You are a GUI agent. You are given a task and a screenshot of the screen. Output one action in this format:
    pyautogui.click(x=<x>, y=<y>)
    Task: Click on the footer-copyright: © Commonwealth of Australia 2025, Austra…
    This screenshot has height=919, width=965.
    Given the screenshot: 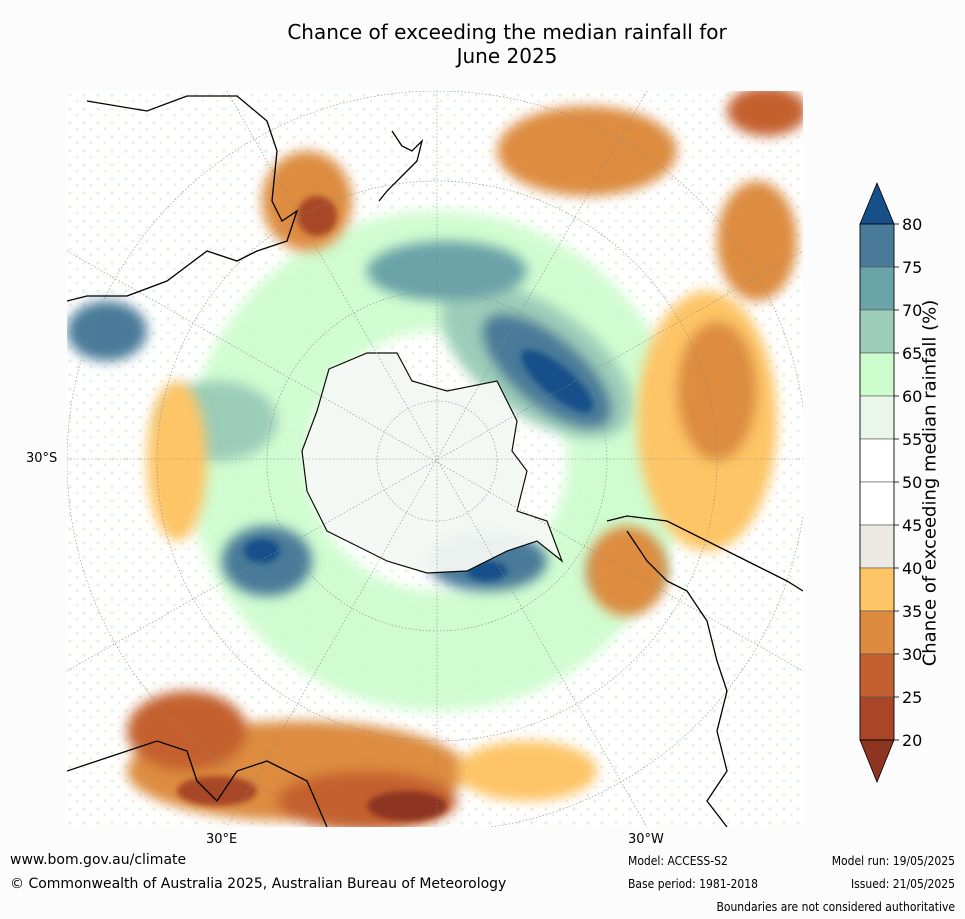 What is the action you would take?
    pyautogui.click(x=258, y=884)
    